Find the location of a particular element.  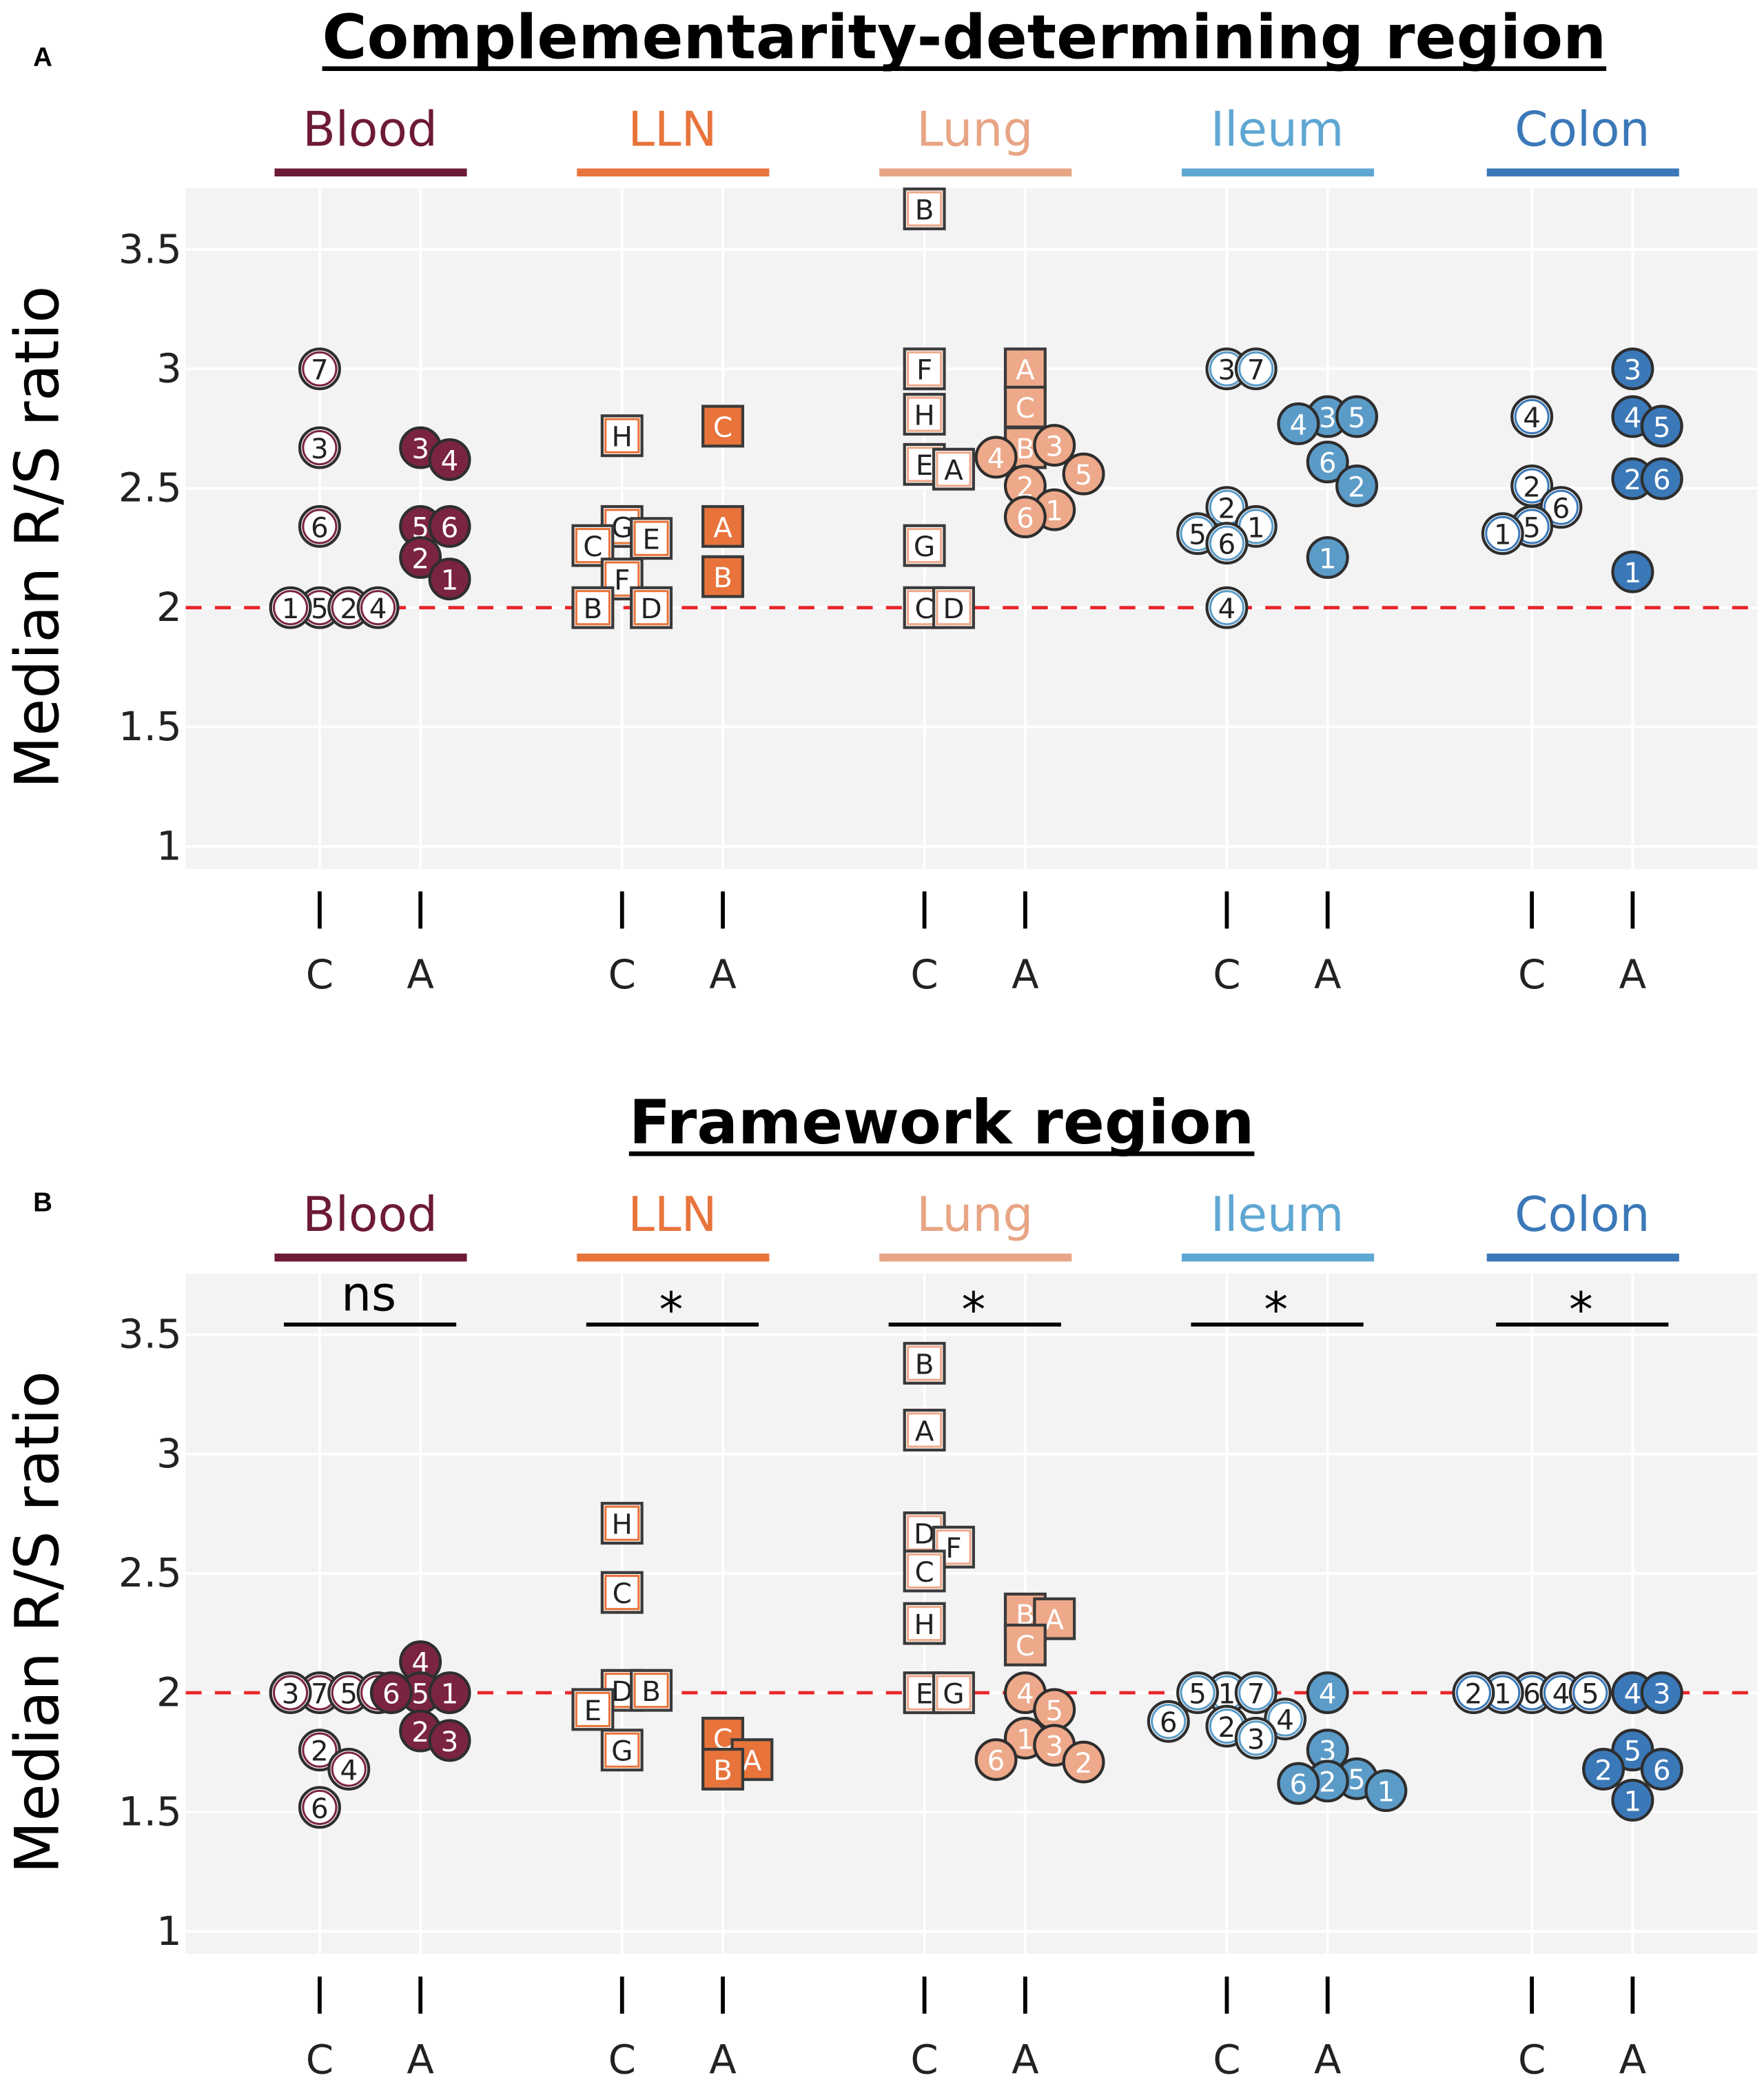

data-point: F is located at coordinates (925, 369).